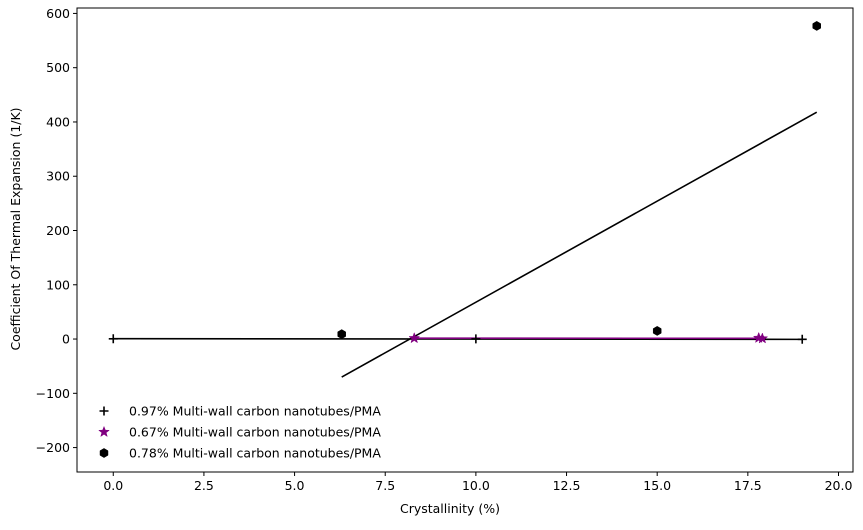 The width and height of the screenshot is (863, 530). Describe the element at coordinates (53, 447) in the screenshot. I see `y-tick-label: −200` at that location.